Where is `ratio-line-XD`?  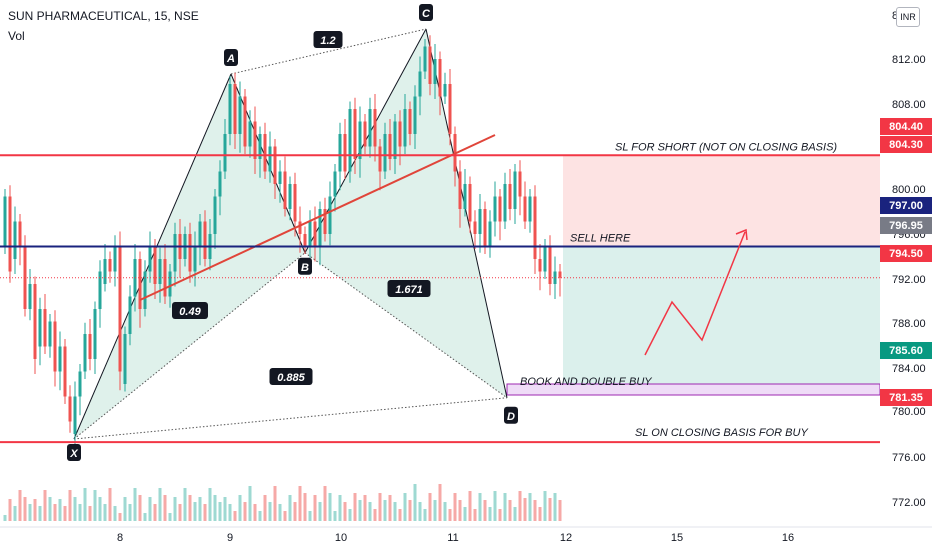 ratio-line-XD is located at coordinates (290, 418).